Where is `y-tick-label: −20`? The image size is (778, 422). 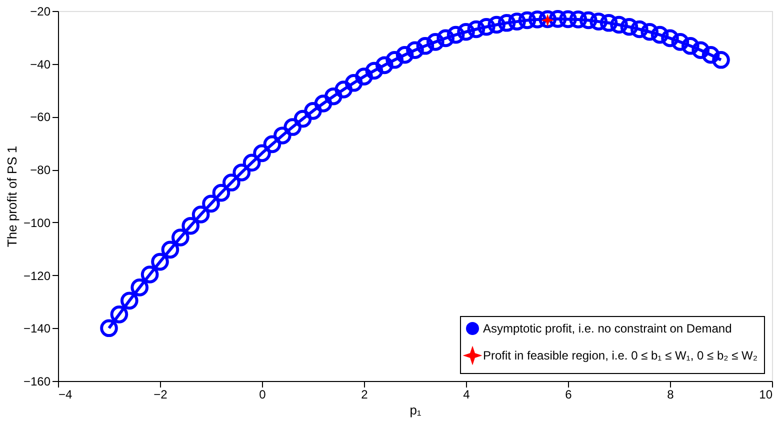 y-tick-label: −20 is located at coordinates (40, 11).